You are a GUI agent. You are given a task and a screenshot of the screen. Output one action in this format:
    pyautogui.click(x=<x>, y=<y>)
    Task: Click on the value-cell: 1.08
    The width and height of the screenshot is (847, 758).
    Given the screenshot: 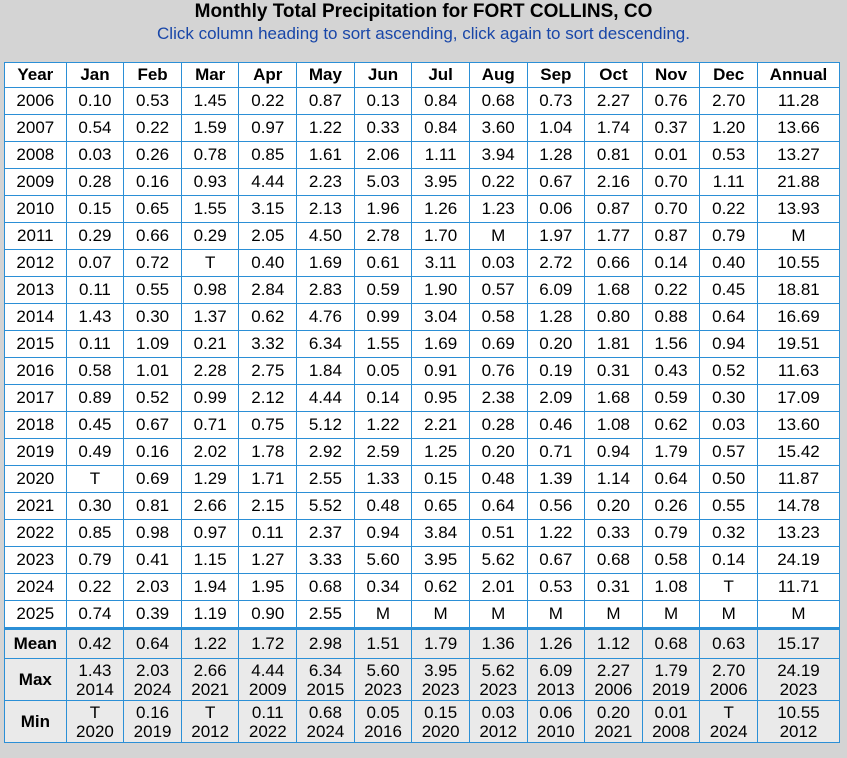 What is the action you would take?
    pyautogui.click(x=613, y=425)
    